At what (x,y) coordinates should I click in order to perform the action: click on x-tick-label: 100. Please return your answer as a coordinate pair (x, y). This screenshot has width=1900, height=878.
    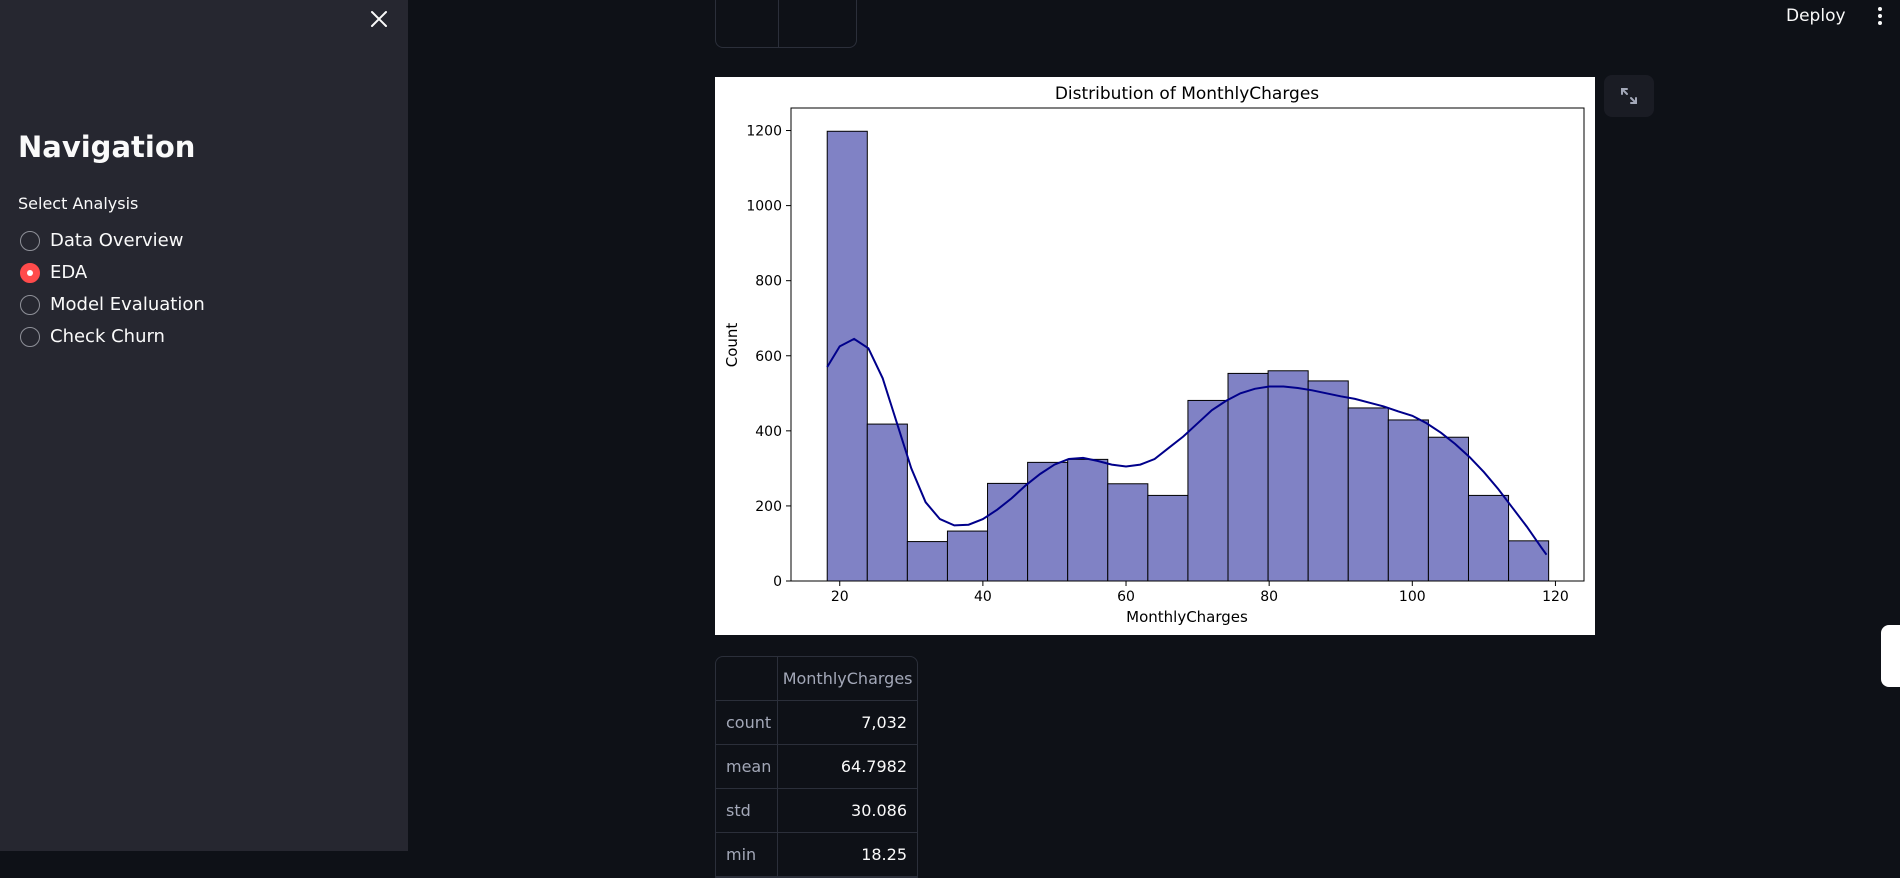
    Looking at the image, I should click on (1412, 597).